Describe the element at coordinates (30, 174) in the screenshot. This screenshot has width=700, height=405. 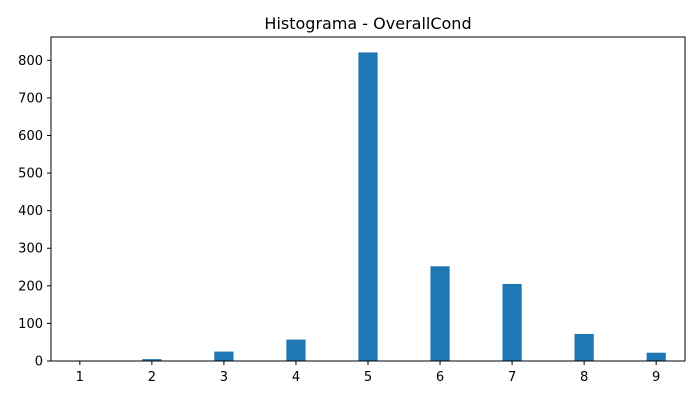
I see `y-tick-label: 500` at that location.